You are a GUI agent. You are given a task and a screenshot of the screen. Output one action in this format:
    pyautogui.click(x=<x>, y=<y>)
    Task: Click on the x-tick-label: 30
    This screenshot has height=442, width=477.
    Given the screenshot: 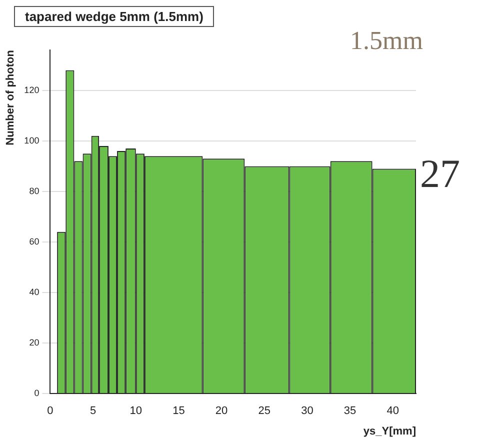 What is the action you would take?
    pyautogui.click(x=307, y=411)
    